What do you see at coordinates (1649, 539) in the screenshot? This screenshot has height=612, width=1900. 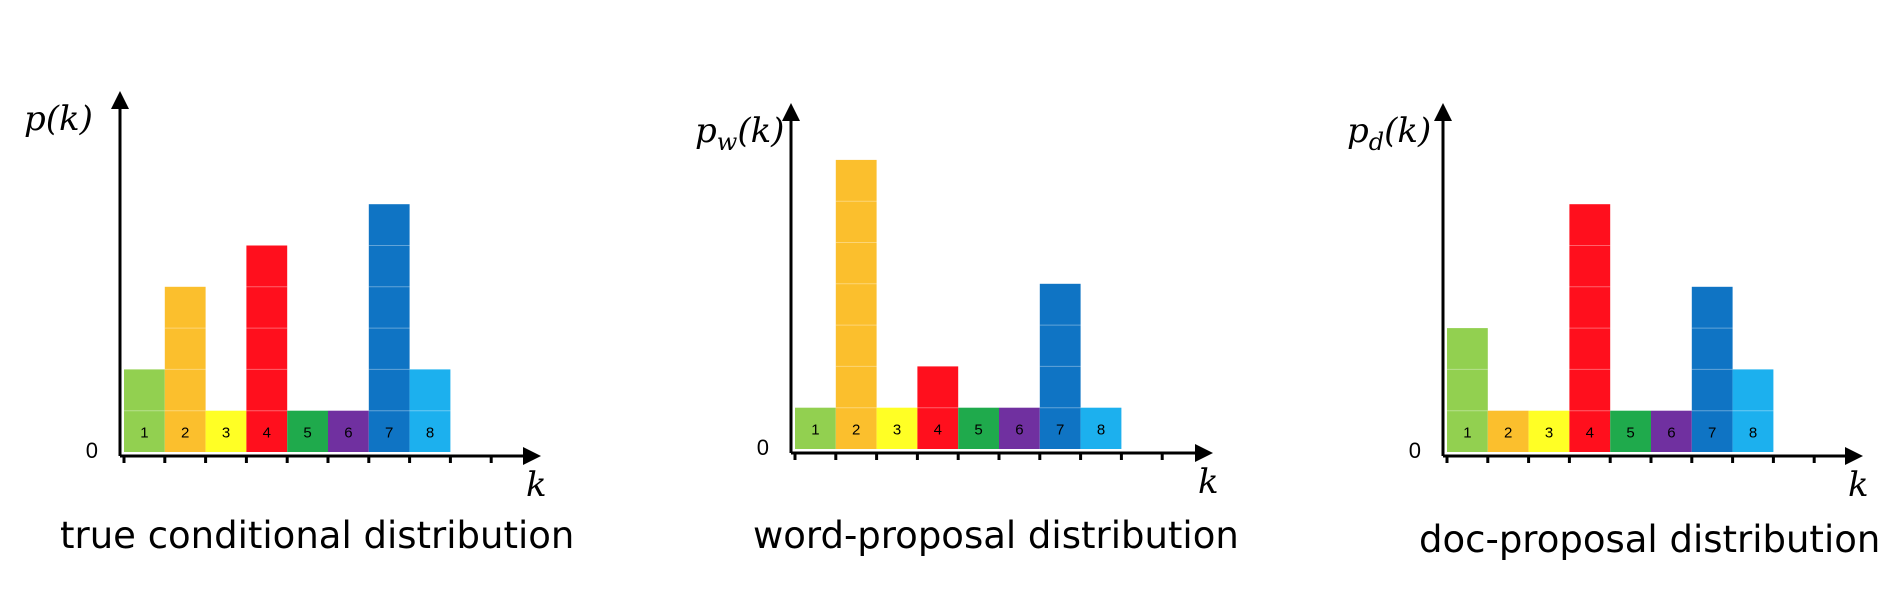 I see `chart-caption: doc-proposal distribution` at bounding box center [1649, 539].